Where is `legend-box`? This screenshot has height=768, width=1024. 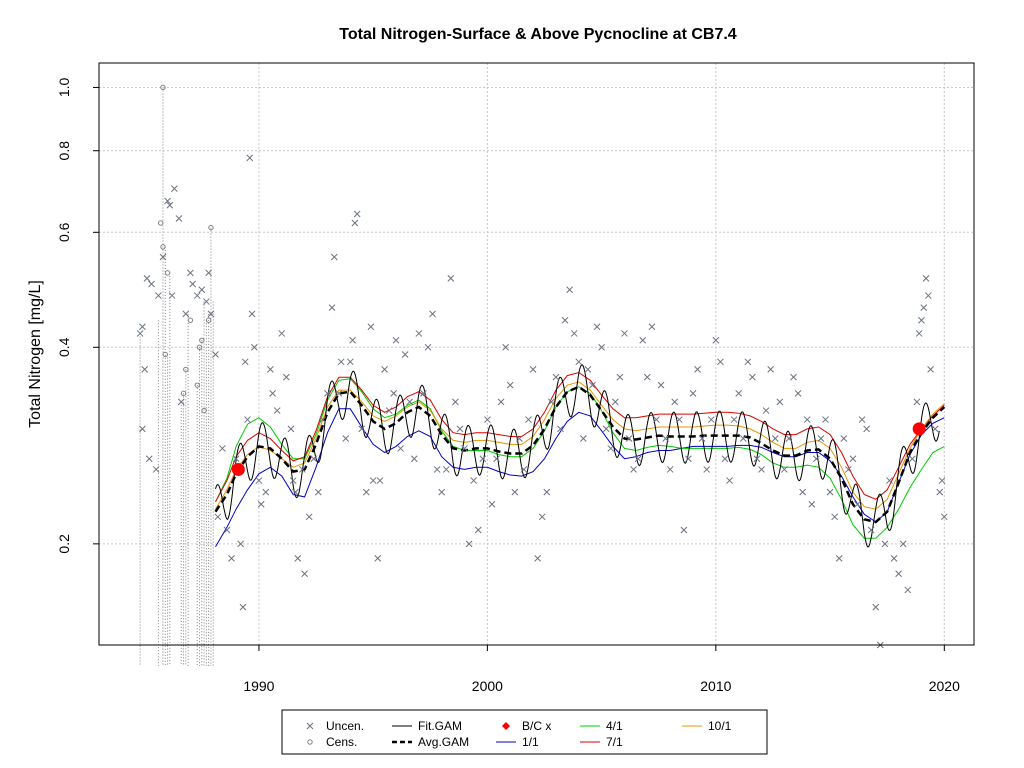
legend-box is located at coordinates (524, 732).